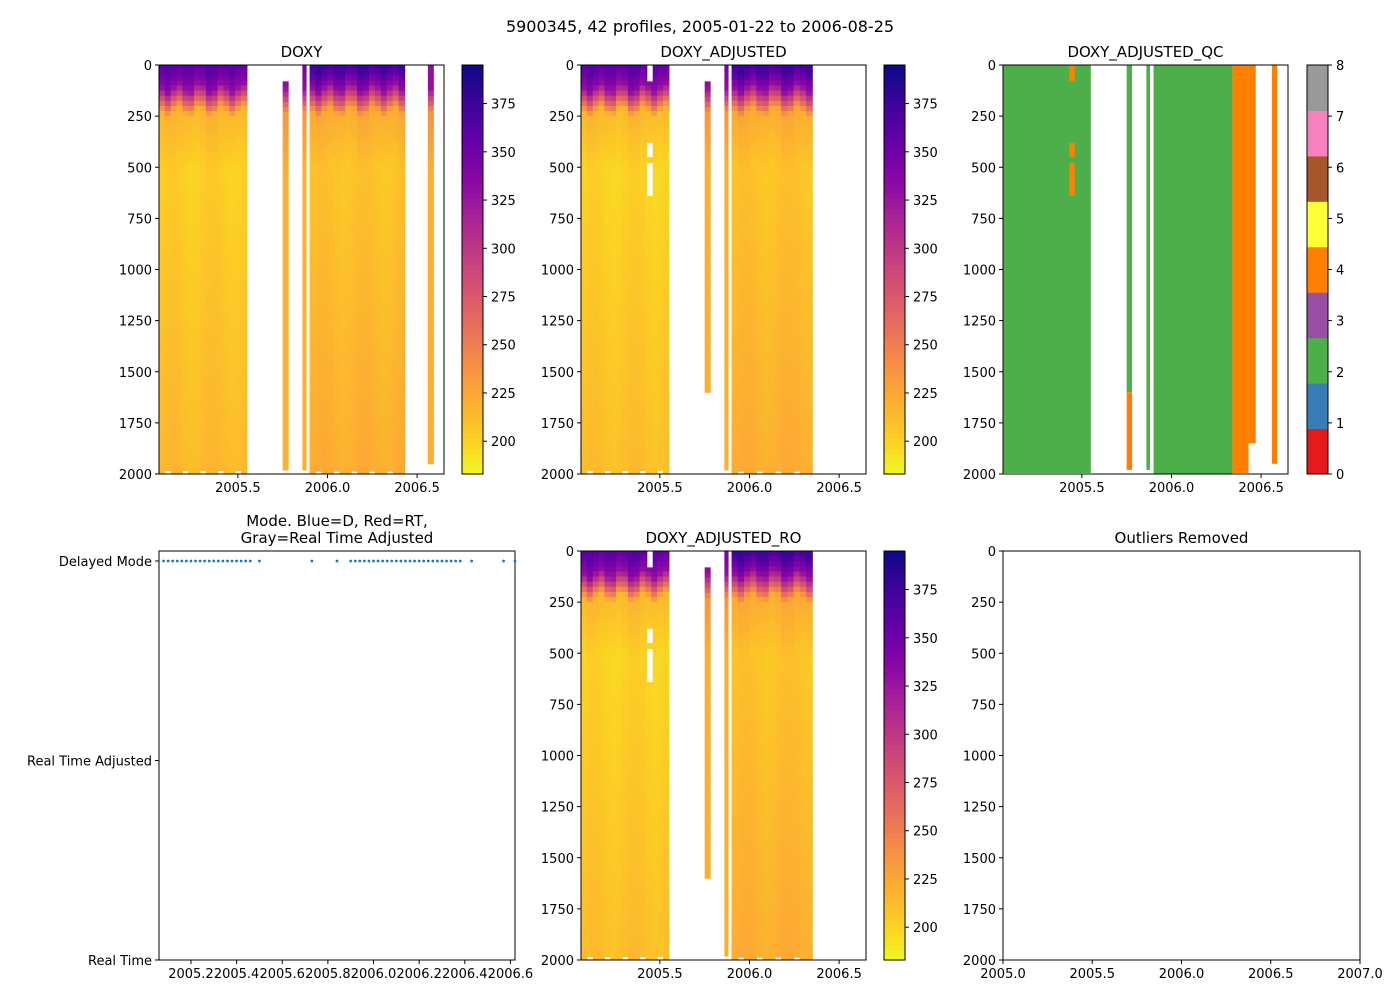 The height and width of the screenshot is (1000, 1400). What do you see at coordinates (697, 270) in the screenshot?
I see `doxy_adjusted-heatmap` at bounding box center [697, 270].